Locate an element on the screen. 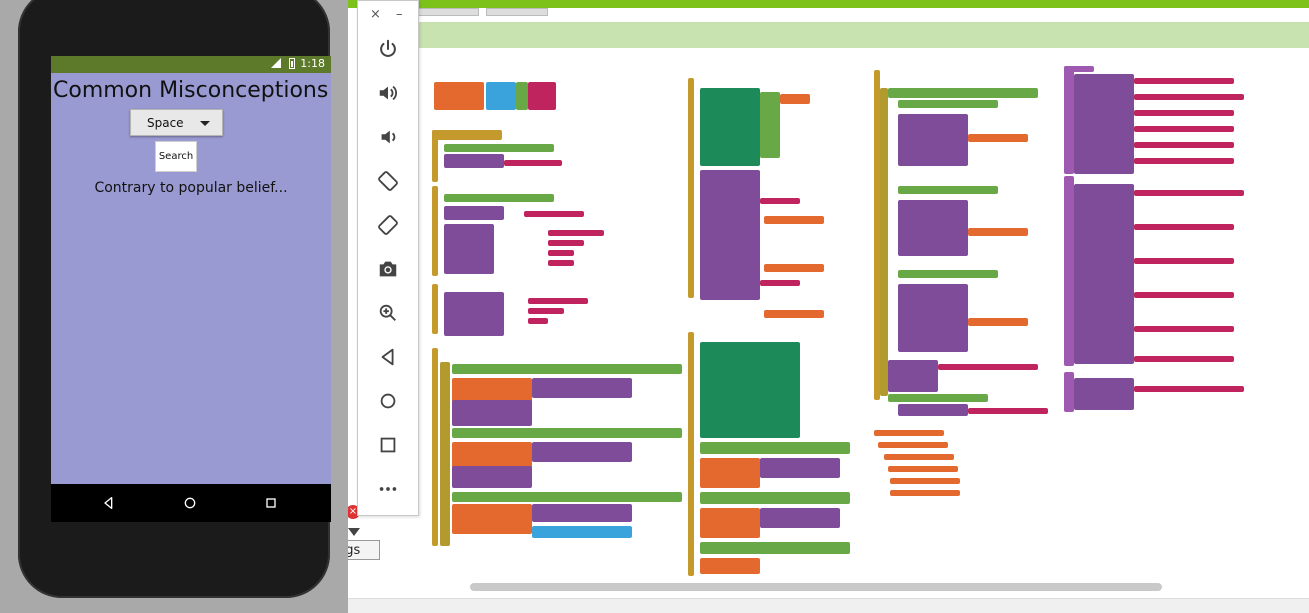 The width and height of the screenshot is (1309, 613). zoom-icon is located at coordinates (388, 313).